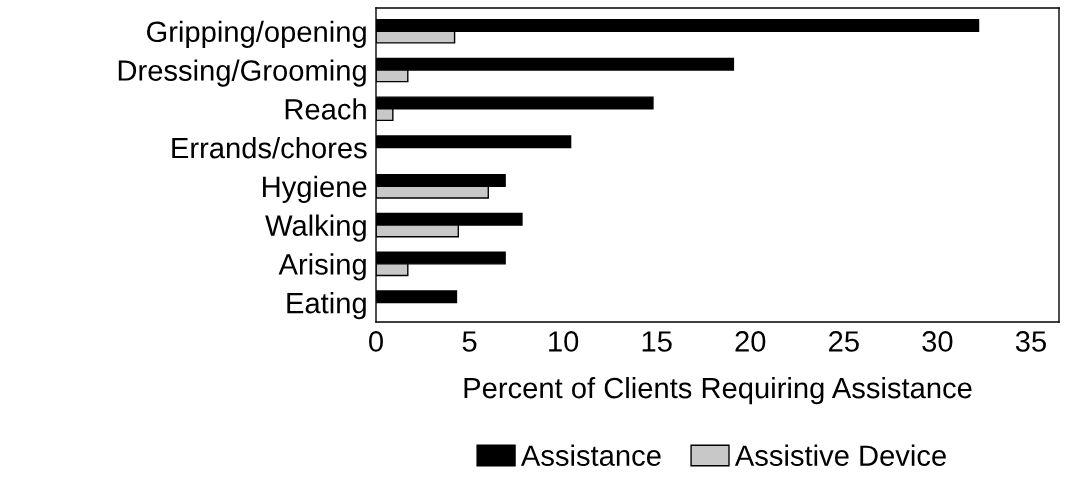 The width and height of the screenshot is (1079, 498). I want to click on y-tick-label: Arising, so click(322, 267).